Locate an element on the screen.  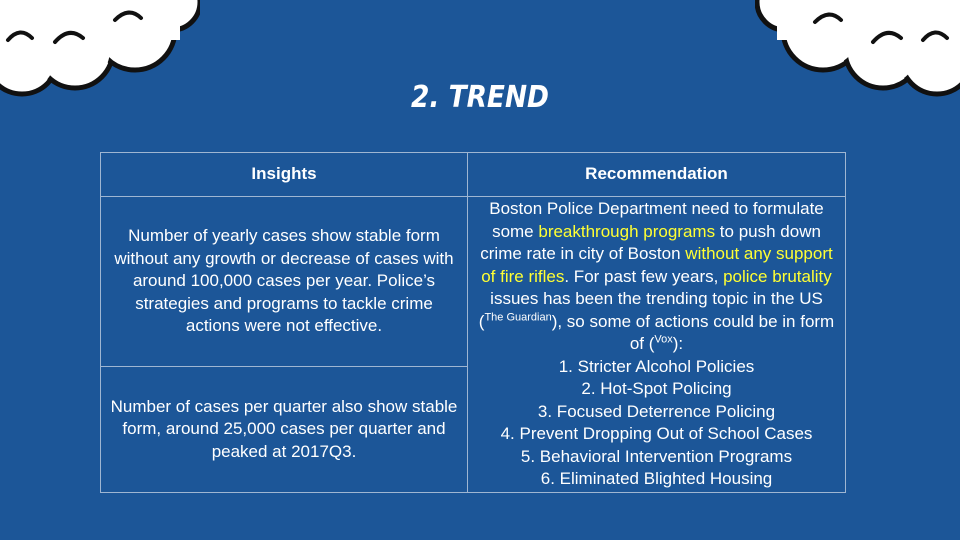
table-header-row: Insights Recommendation is located at coordinates (473, 174).